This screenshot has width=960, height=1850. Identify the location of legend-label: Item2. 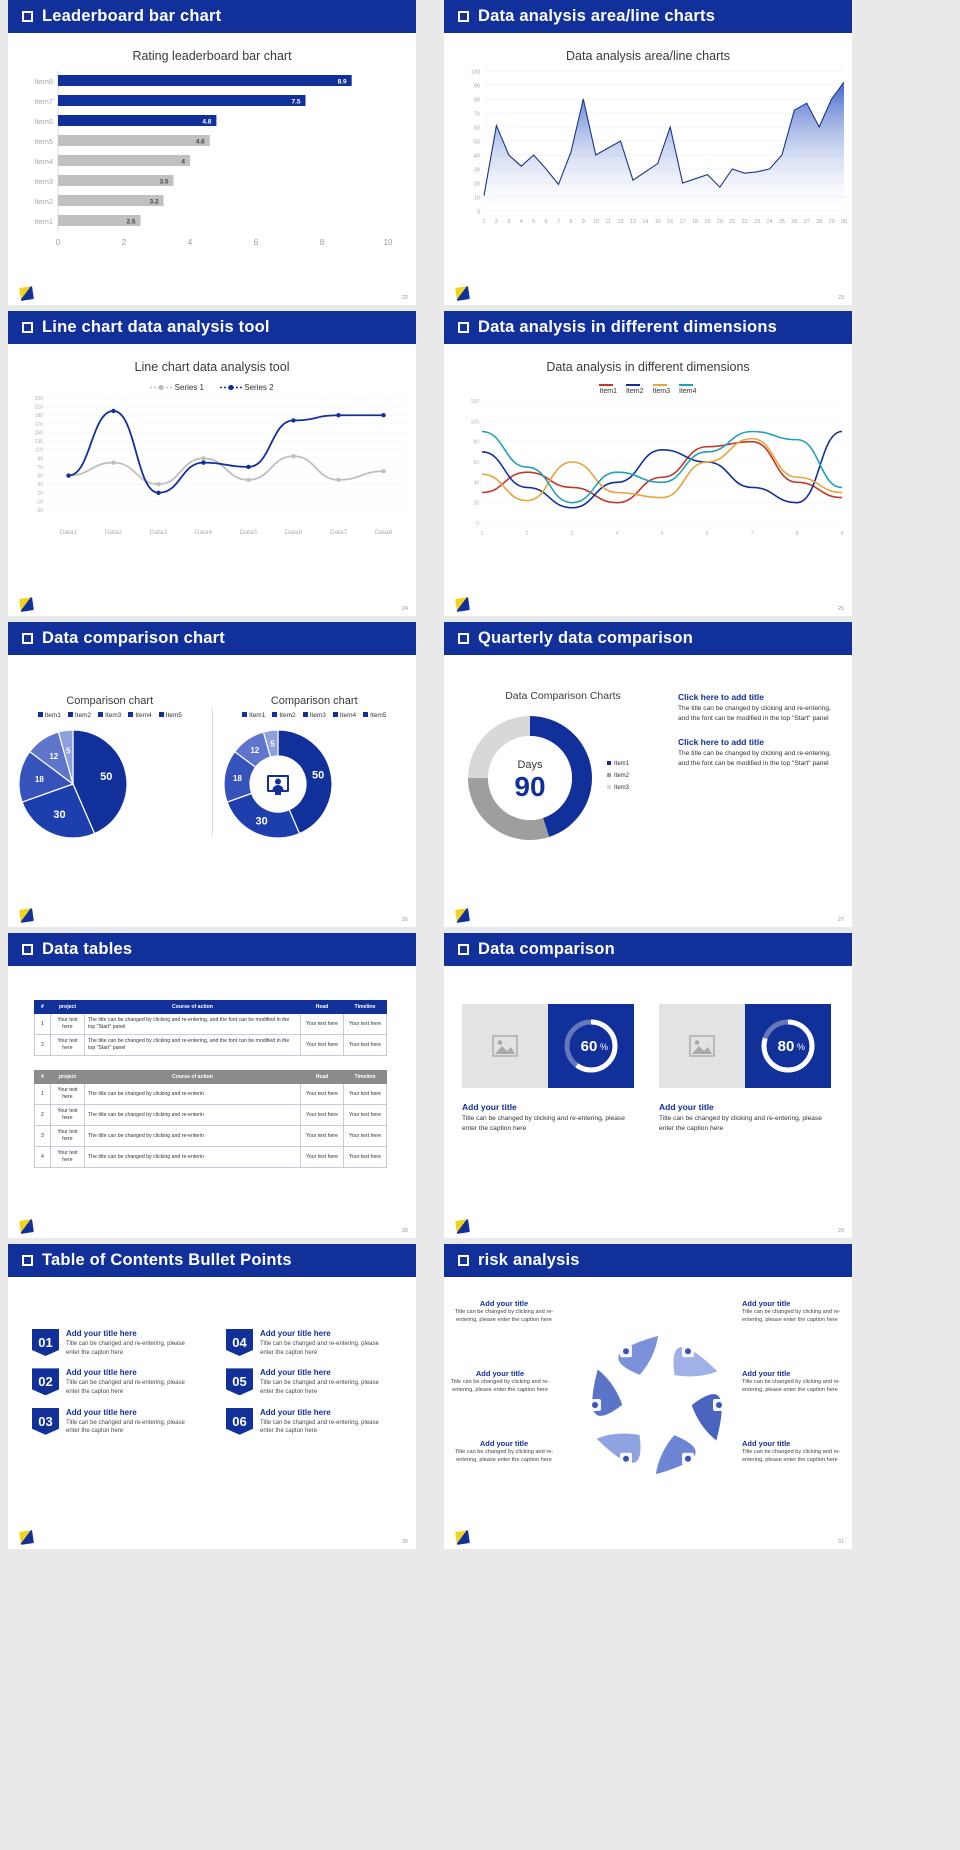
(287, 715).